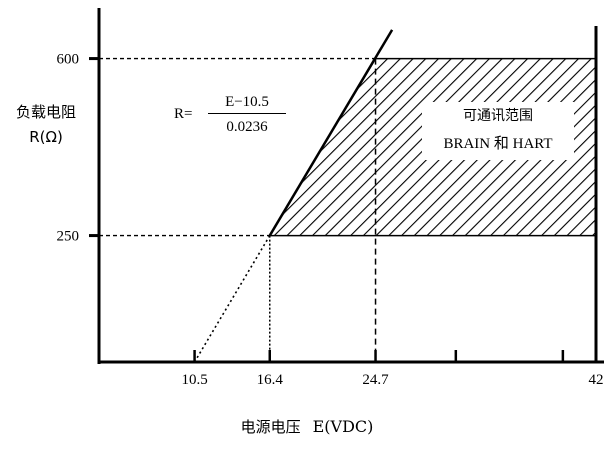 The height and width of the screenshot is (450, 614). I want to click on formula-denominator: 0.0236, so click(247, 127).